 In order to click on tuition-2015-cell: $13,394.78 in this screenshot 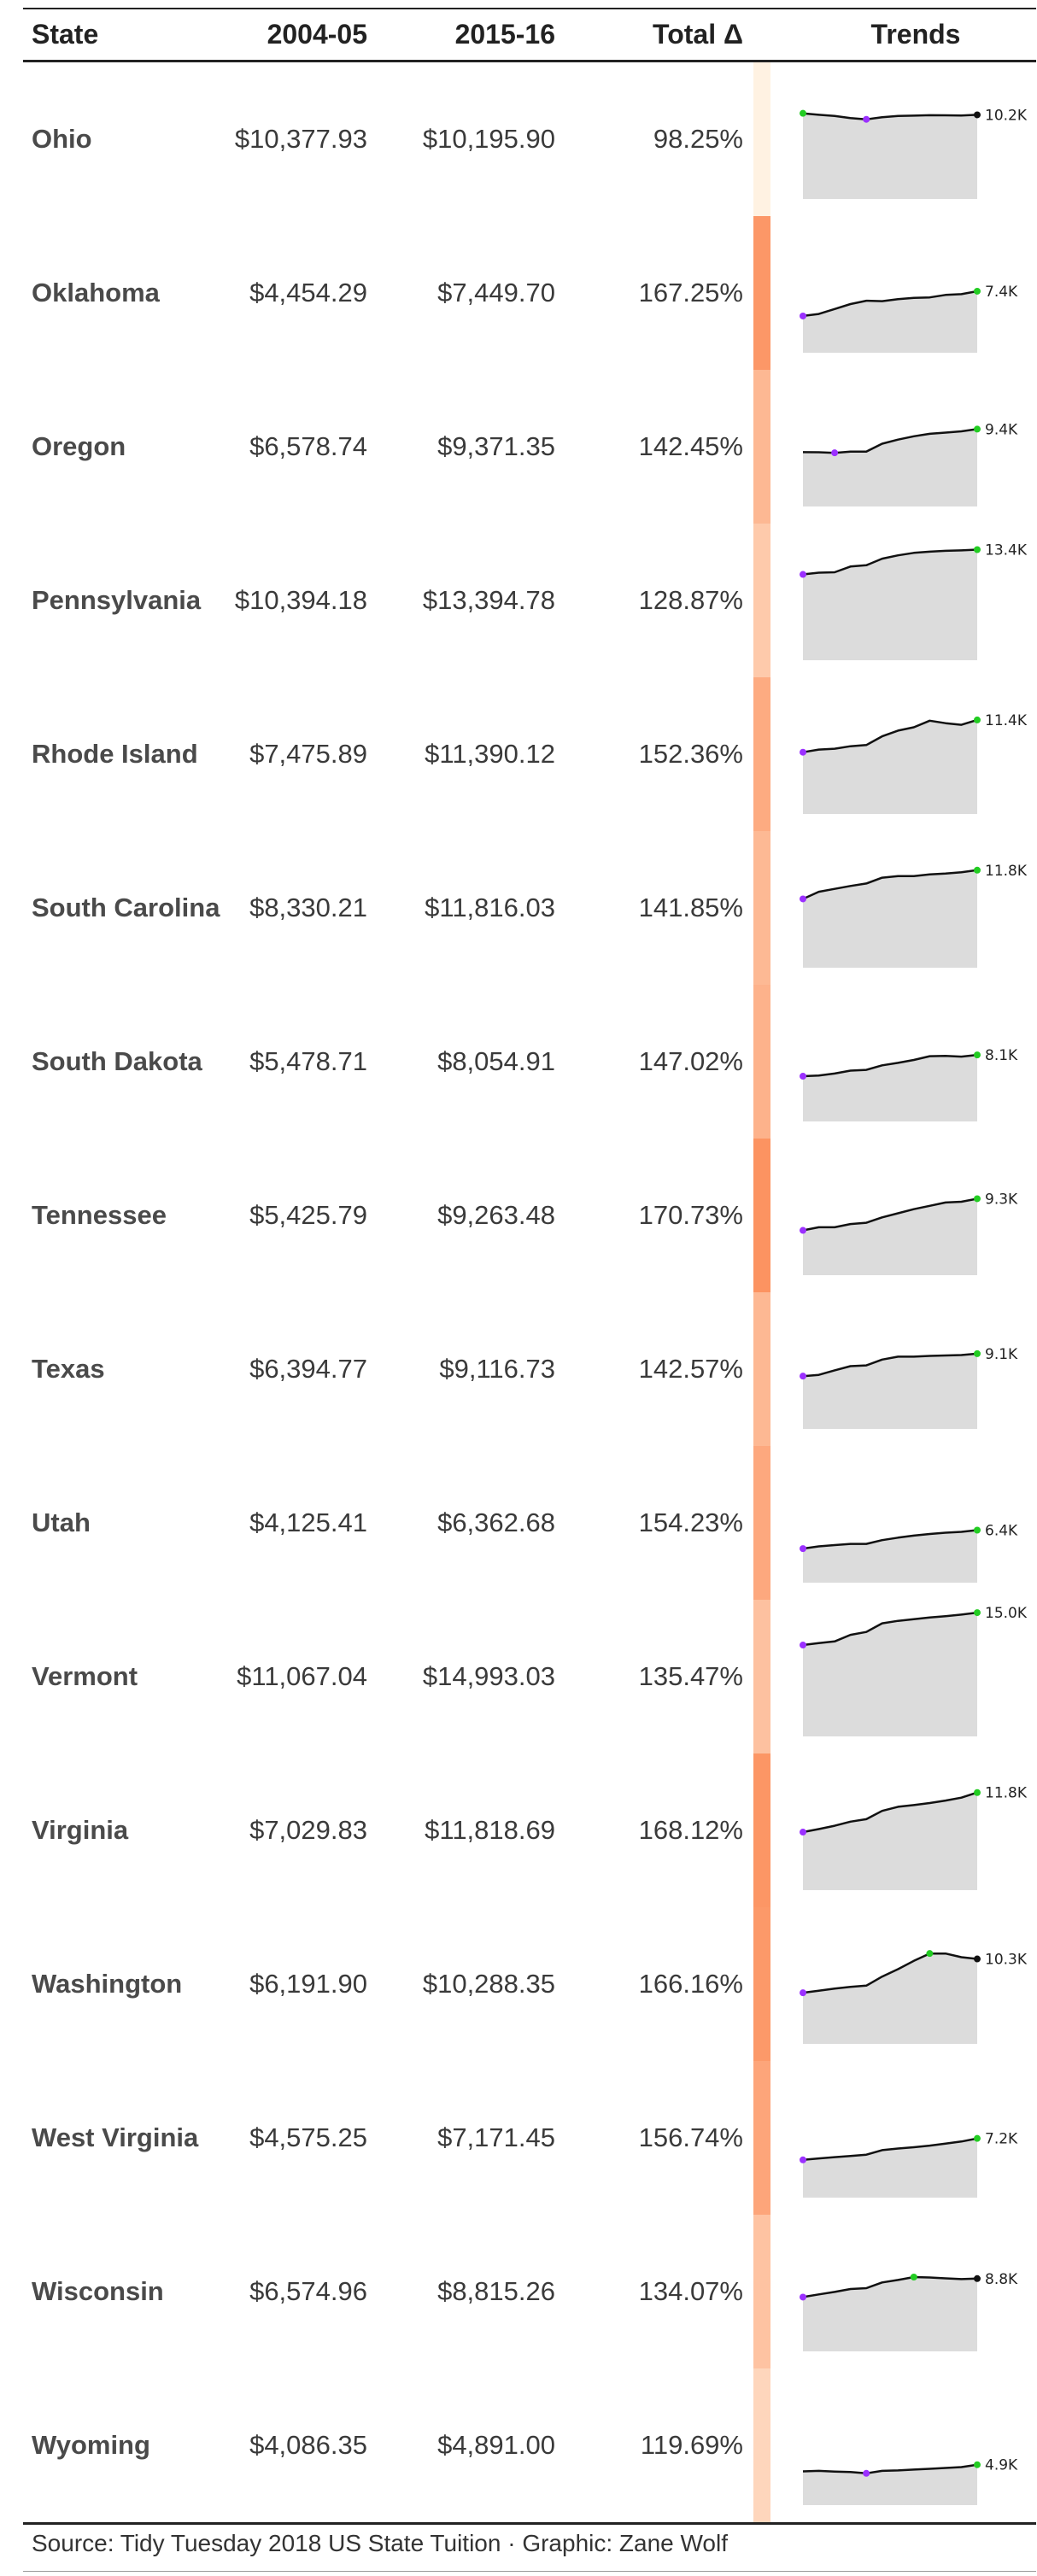, I will do `click(488, 600)`.